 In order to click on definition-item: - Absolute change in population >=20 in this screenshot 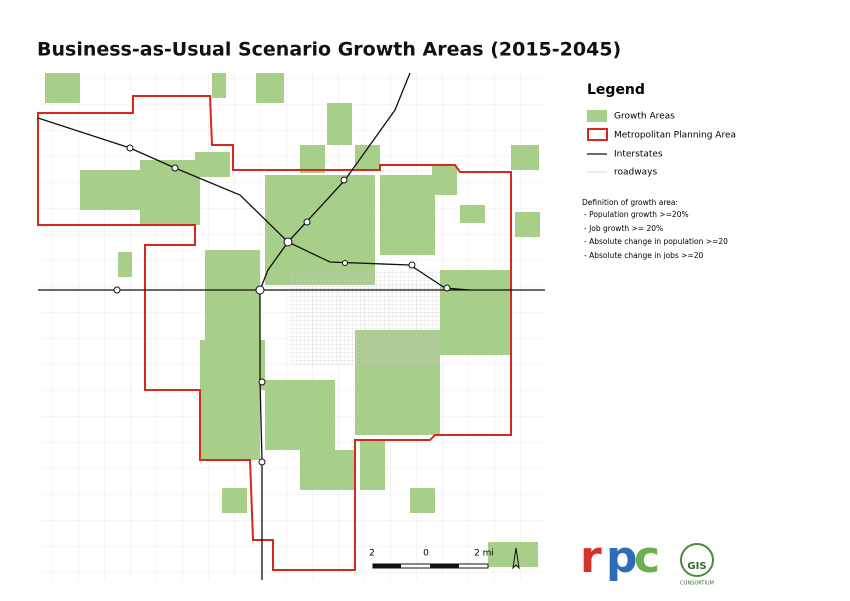, I will do `click(656, 241)`.